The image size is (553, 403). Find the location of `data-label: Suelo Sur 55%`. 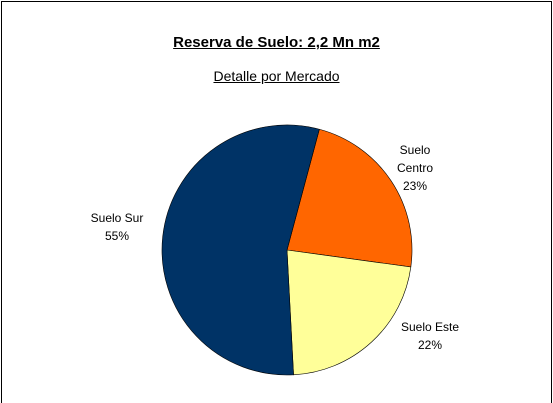

data-label: Suelo Sur 55% is located at coordinates (117, 227).